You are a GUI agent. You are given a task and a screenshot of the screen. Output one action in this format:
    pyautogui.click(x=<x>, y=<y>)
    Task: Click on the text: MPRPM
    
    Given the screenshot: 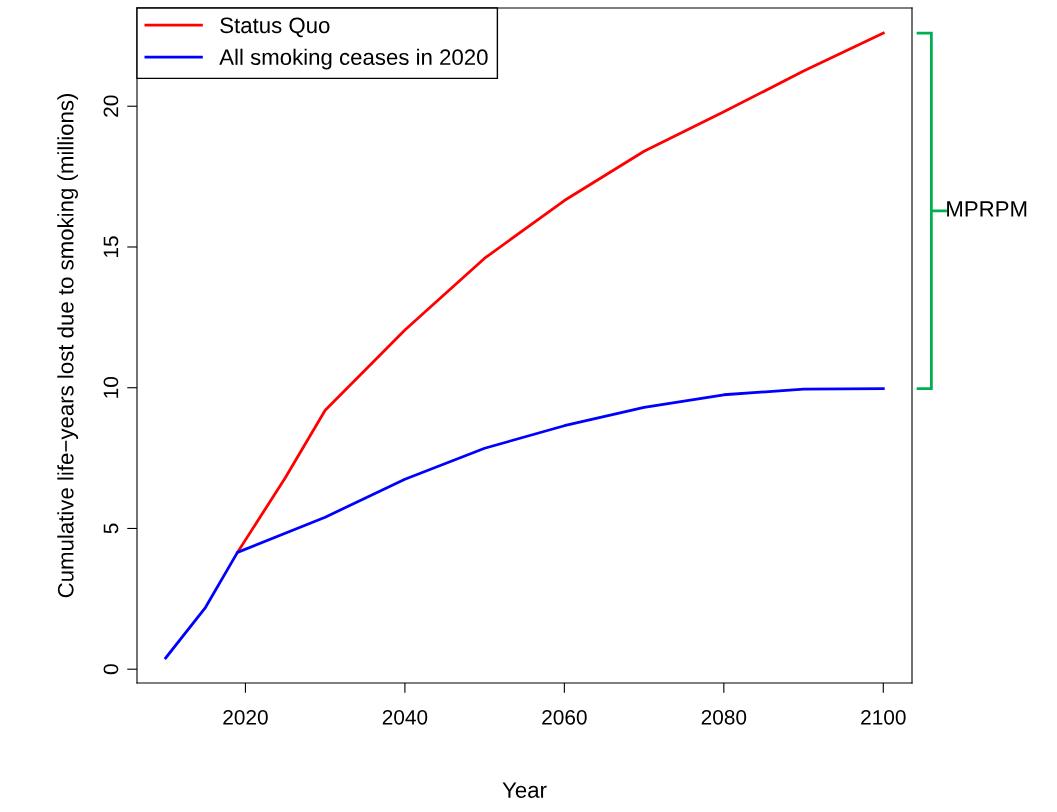 What is the action you would take?
    pyautogui.click(x=987, y=209)
    